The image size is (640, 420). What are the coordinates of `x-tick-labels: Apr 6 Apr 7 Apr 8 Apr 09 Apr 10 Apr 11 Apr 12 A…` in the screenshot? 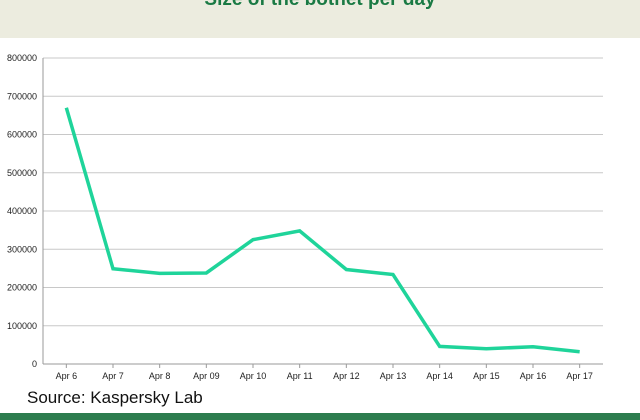 It's located at (324, 376).